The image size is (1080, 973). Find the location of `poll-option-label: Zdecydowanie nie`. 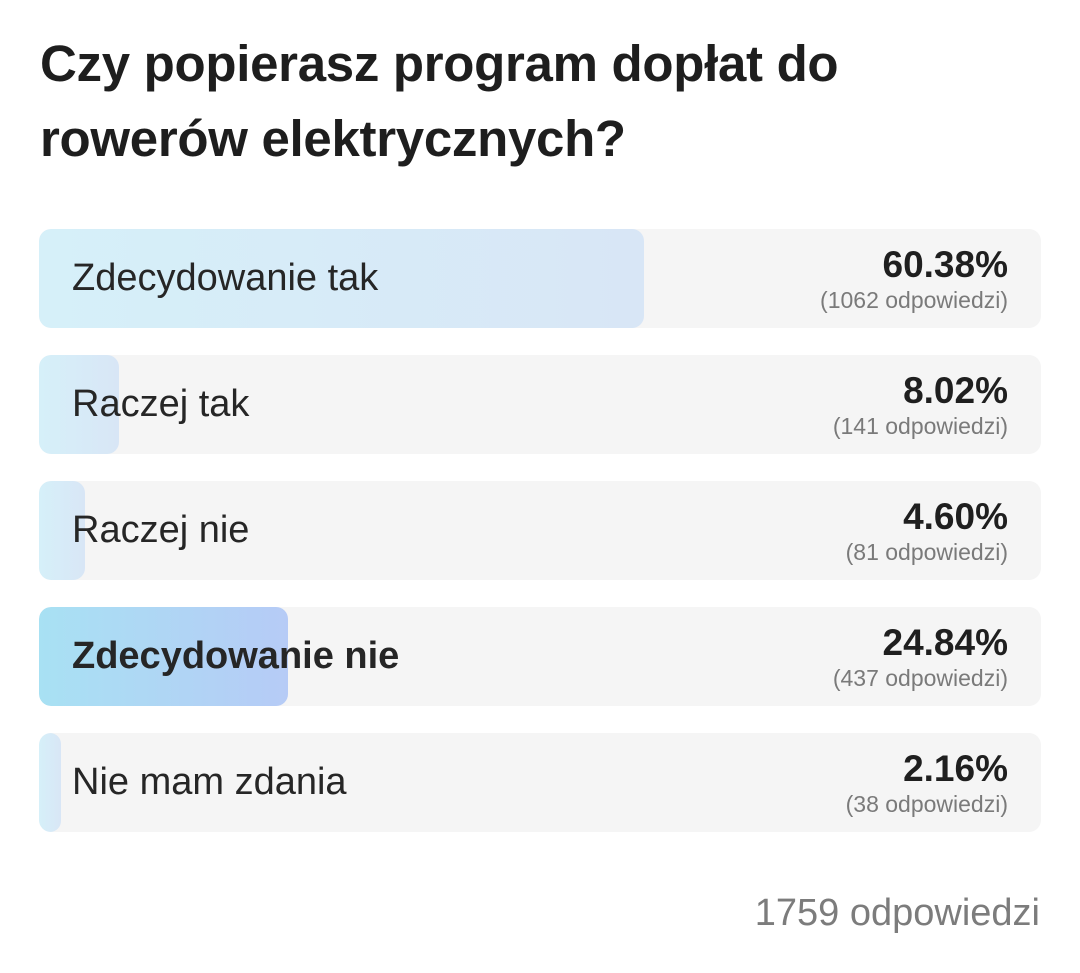

poll-option-label: Zdecydowanie nie is located at coordinates (236, 656).